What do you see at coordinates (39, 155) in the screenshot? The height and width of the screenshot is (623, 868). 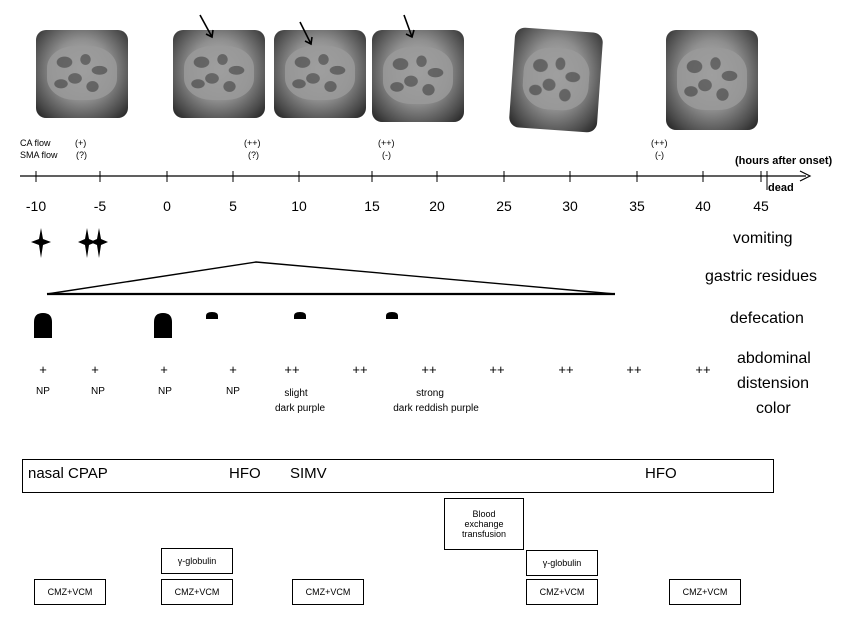 I see `sma-flow-label: SMA flow` at bounding box center [39, 155].